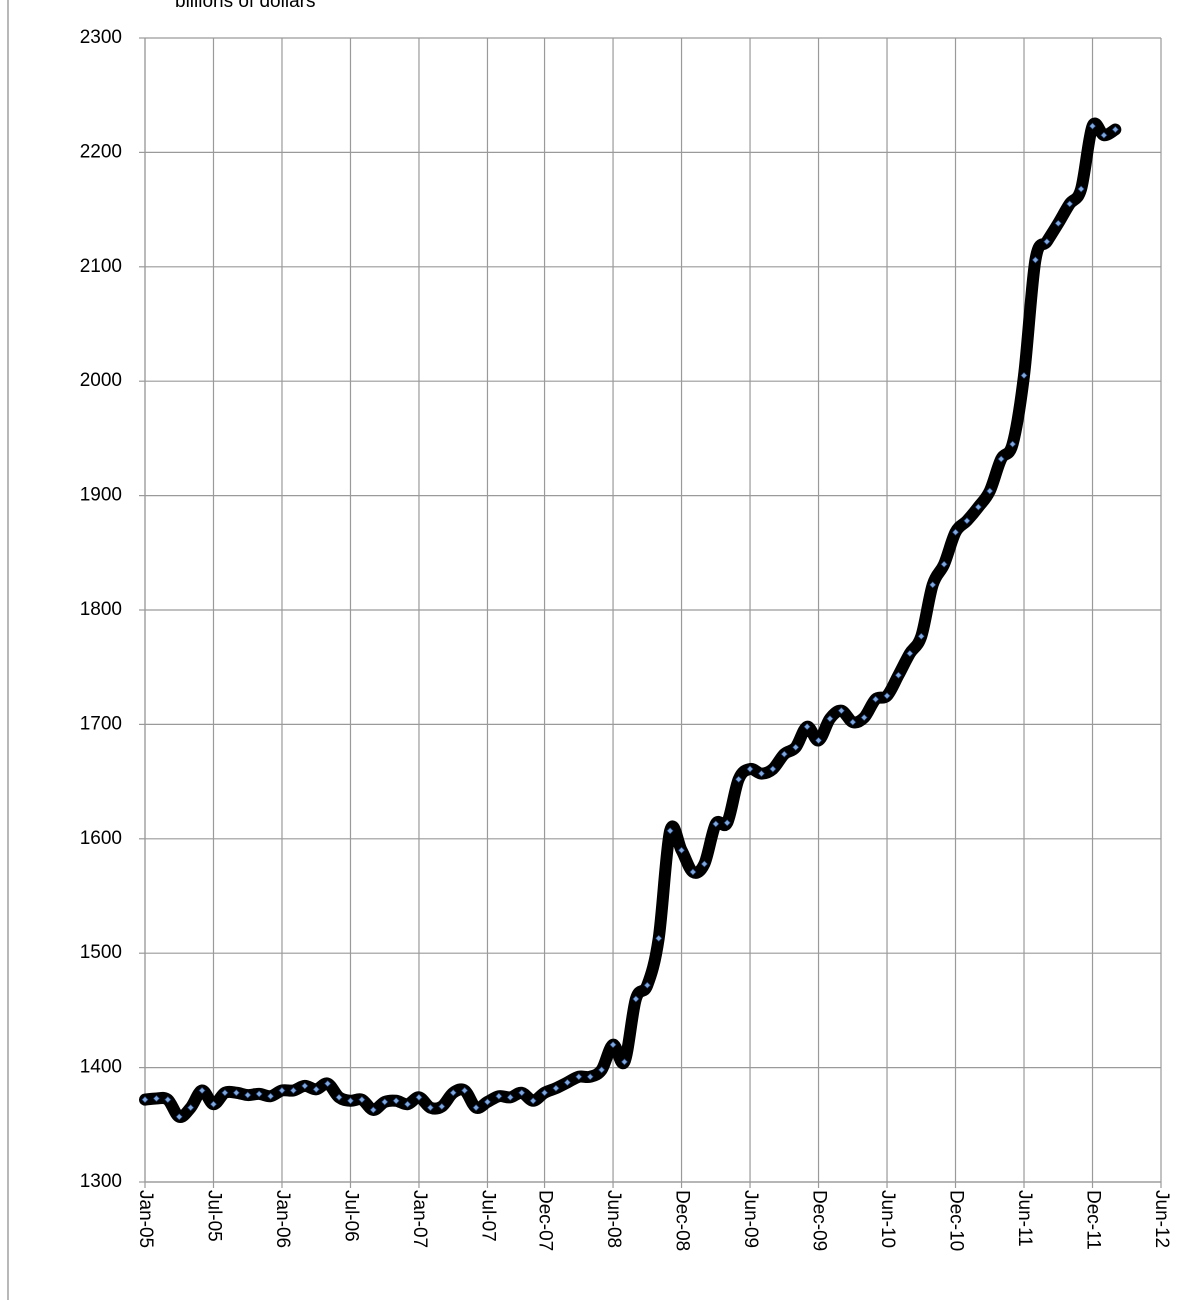 The image size is (1188, 1300). Describe the element at coordinates (245, 6) in the screenshot. I see `chart-title: billions of dollars` at that location.